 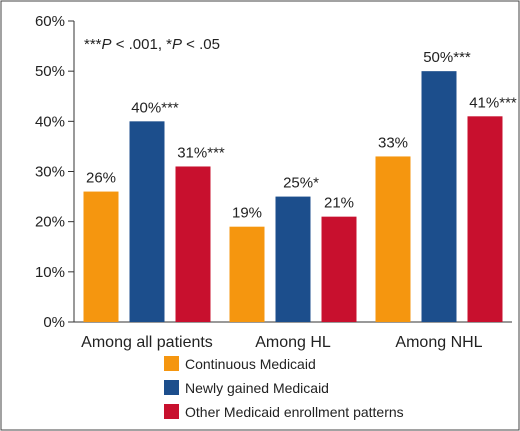 I want to click on significance-note: ***P < .001, *P < .05, so click(x=152, y=44).